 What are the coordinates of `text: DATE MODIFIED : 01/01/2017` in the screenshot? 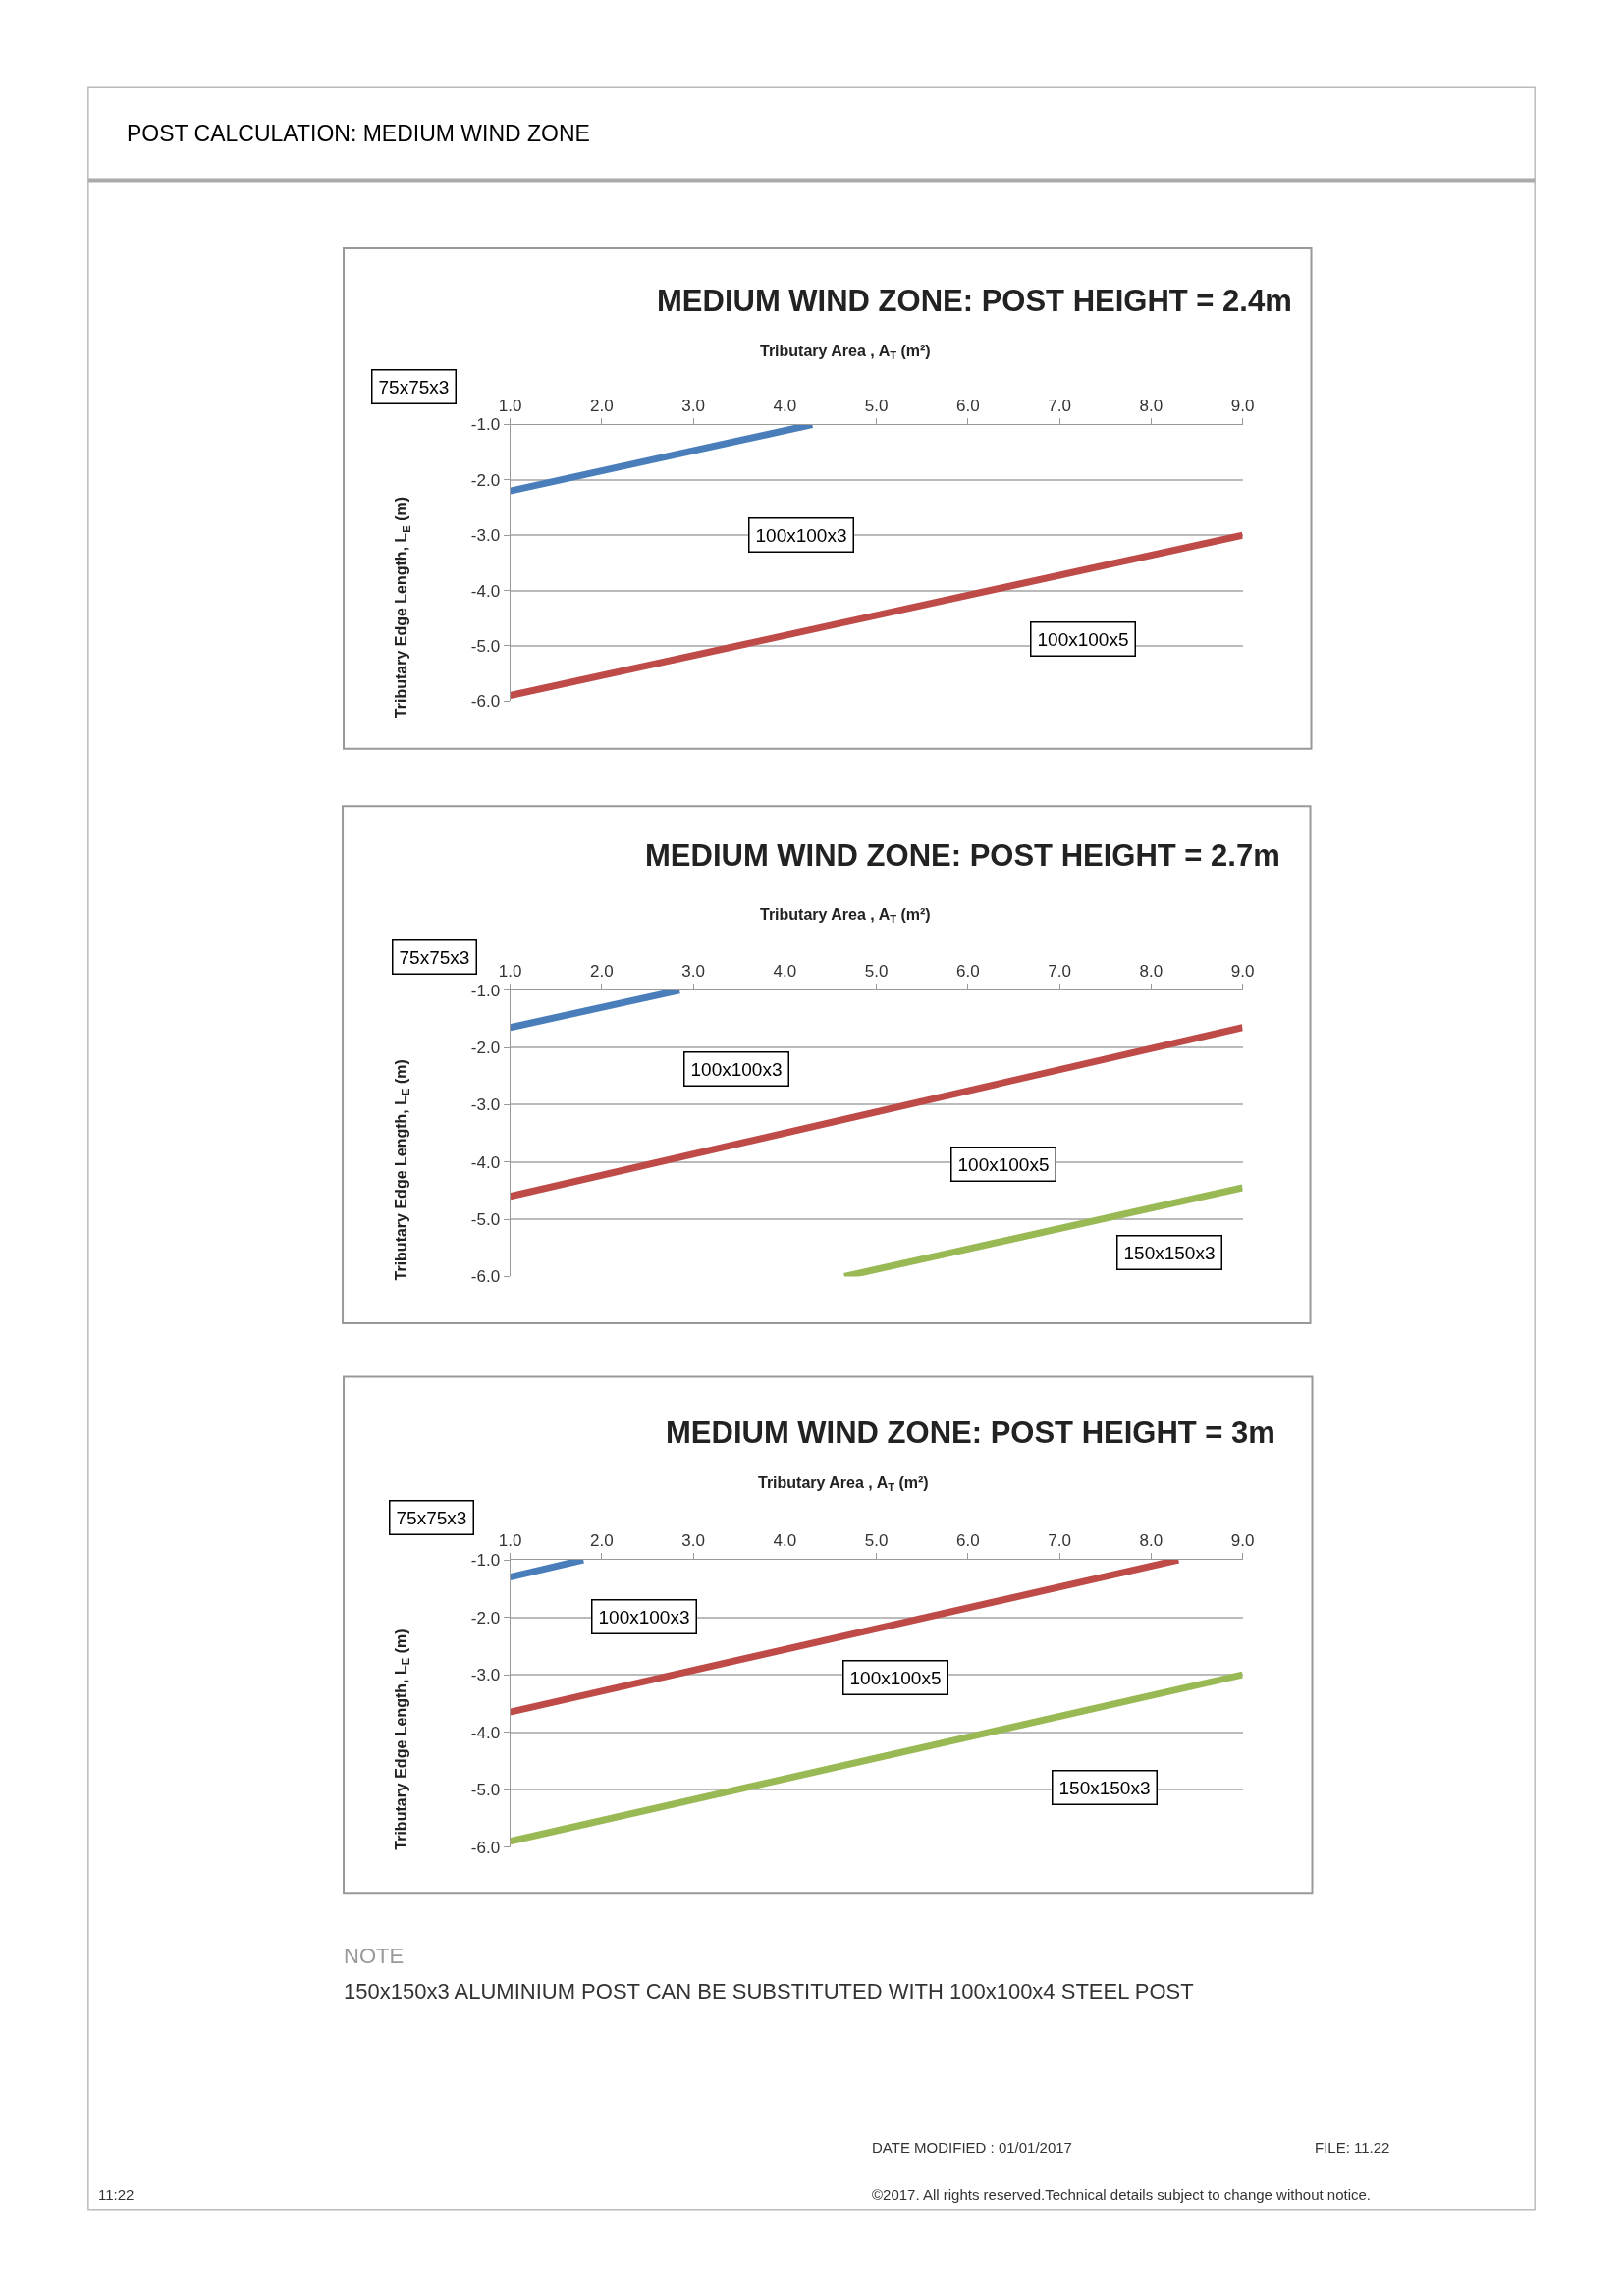 It's located at (972, 2147).